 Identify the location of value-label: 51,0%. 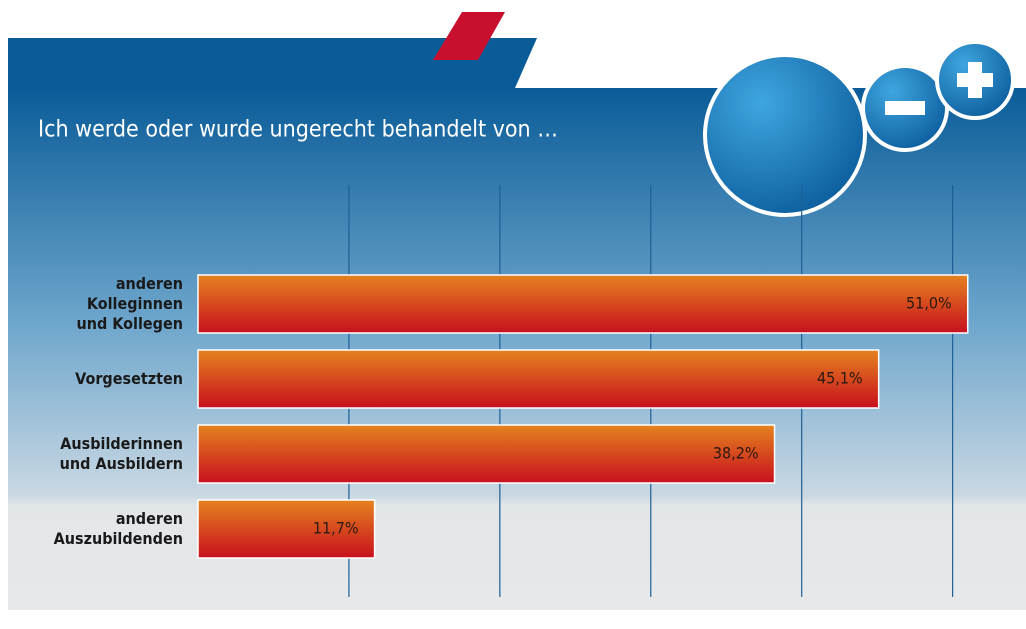
(929, 303).